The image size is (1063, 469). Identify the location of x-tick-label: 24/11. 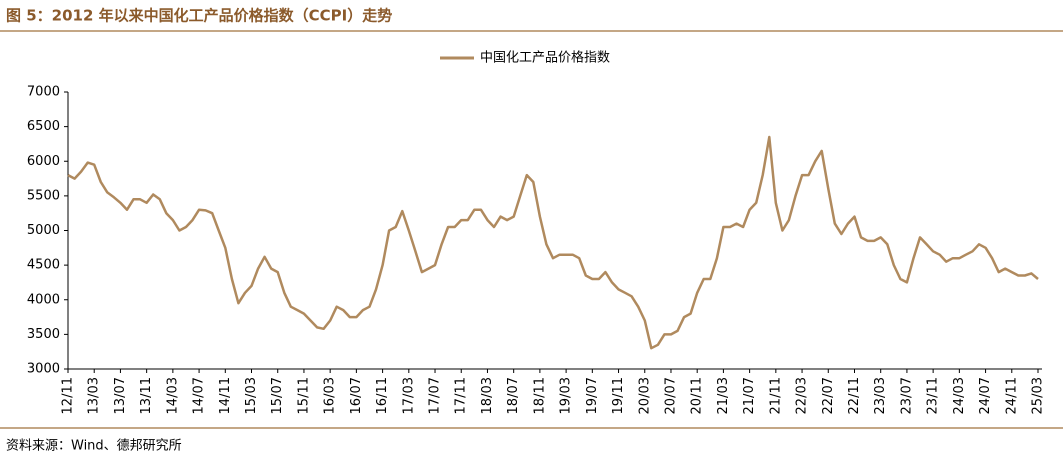
(1011, 395).